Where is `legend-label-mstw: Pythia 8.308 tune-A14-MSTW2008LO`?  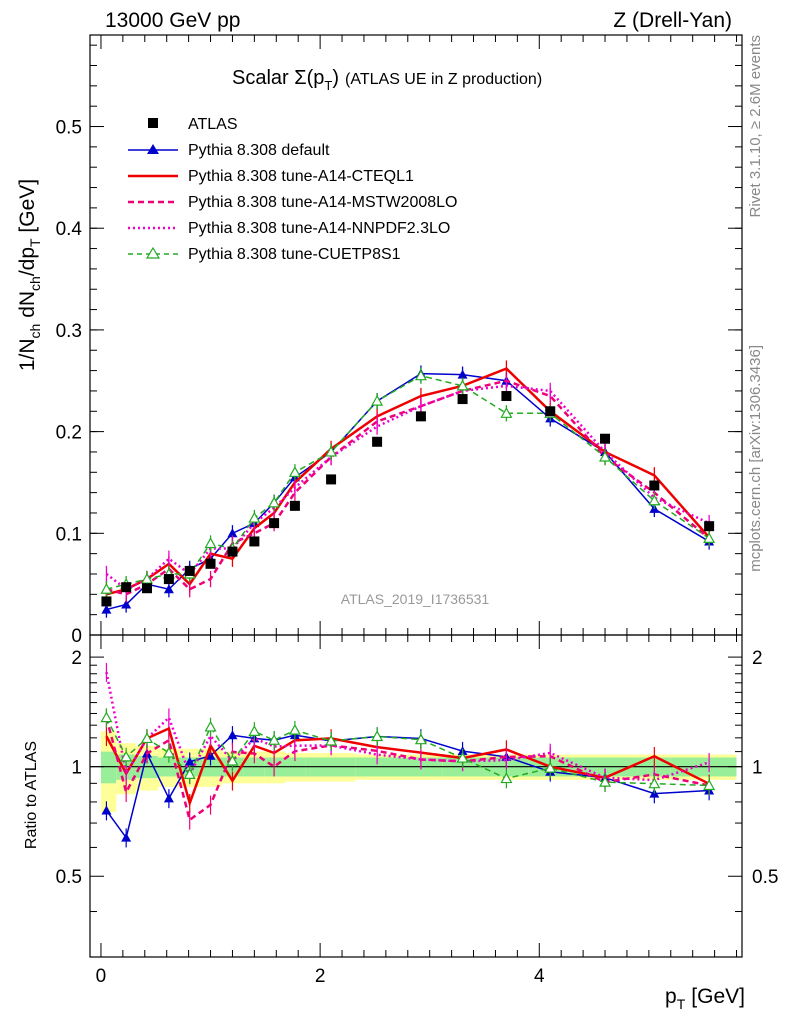 legend-label-mstw: Pythia 8.308 tune-A14-MSTW2008LO is located at coordinates (322, 202).